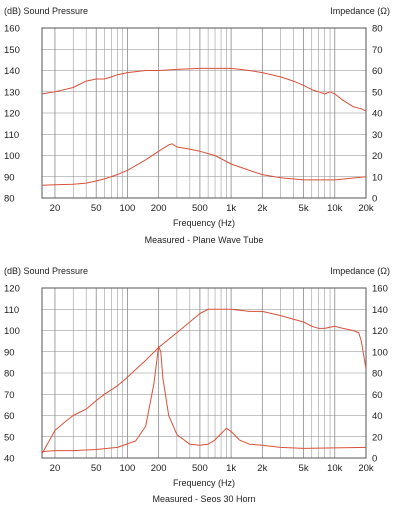 Image resolution: width=400 pixels, height=513 pixels. What do you see at coordinates (203, 499) in the screenshot?
I see `chart-caption: Measured - Seos 30 Horn` at bounding box center [203, 499].